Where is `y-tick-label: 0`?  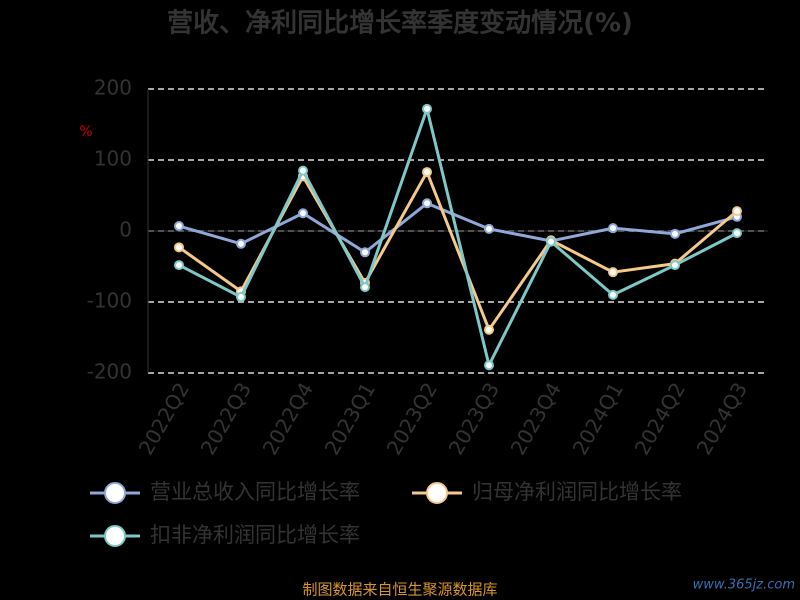 y-tick-label: 0 is located at coordinates (125, 230).